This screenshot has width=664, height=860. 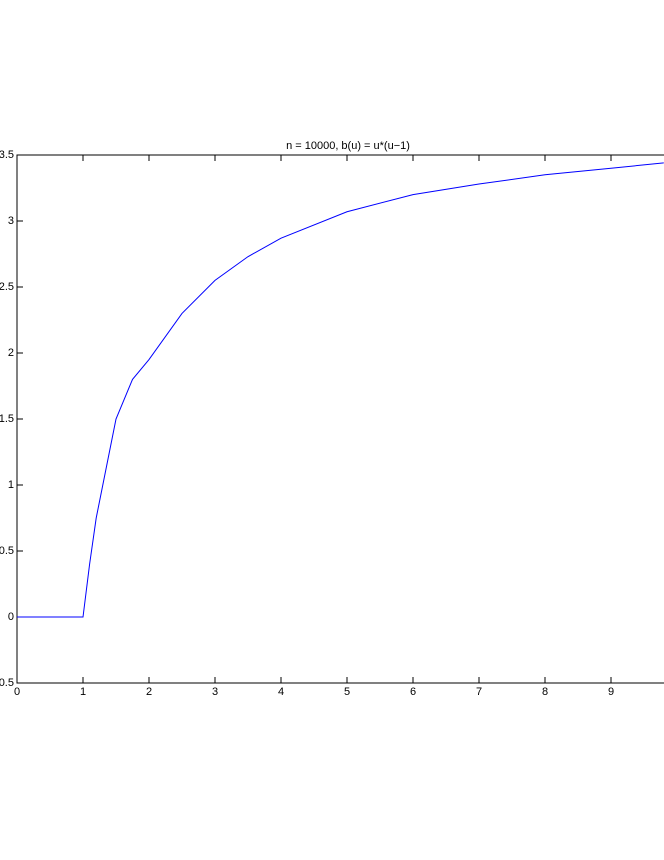 What do you see at coordinates (11, 617) in the screenshot?
I see `y-tick-label: 0` at bounding box center [11, 617].